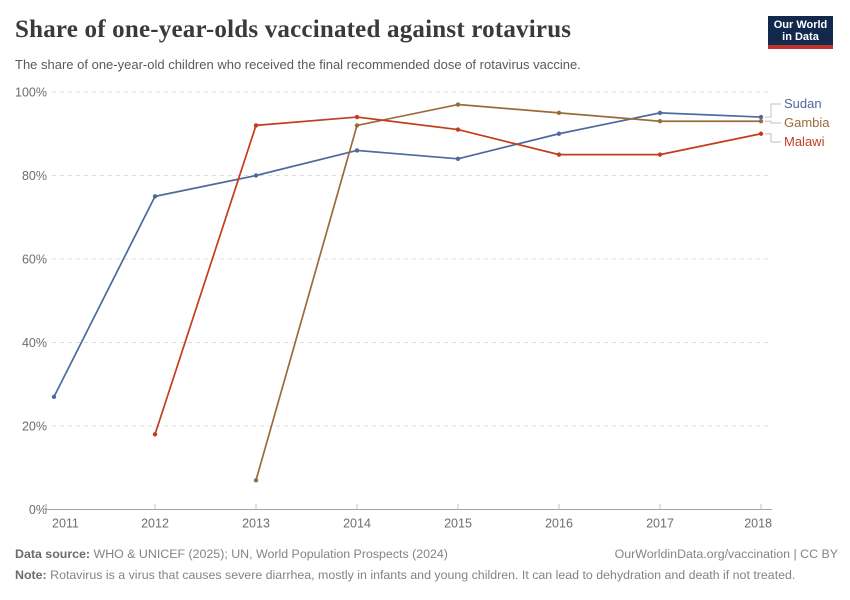 This screenshot has height=600, width=850. Describe the element at coordinates (458, 524) in the screenshot. I see `x-axis-label: 2015` at that location.